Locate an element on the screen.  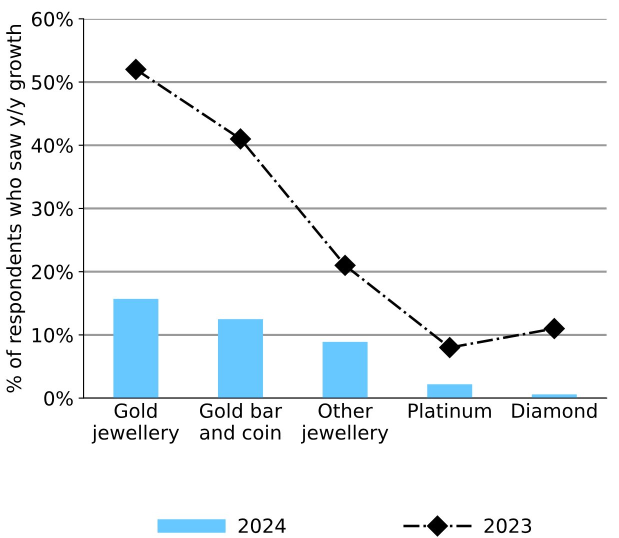
legend-label: 2024 is located at coordinates (262, 526).